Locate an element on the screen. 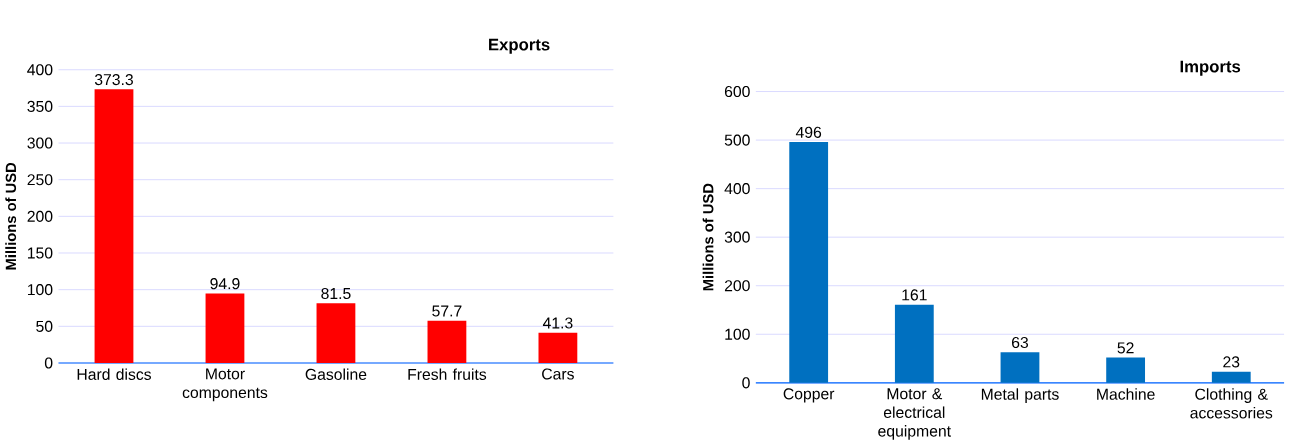  data-label: 373.3 is located at coordinates (113, 80).